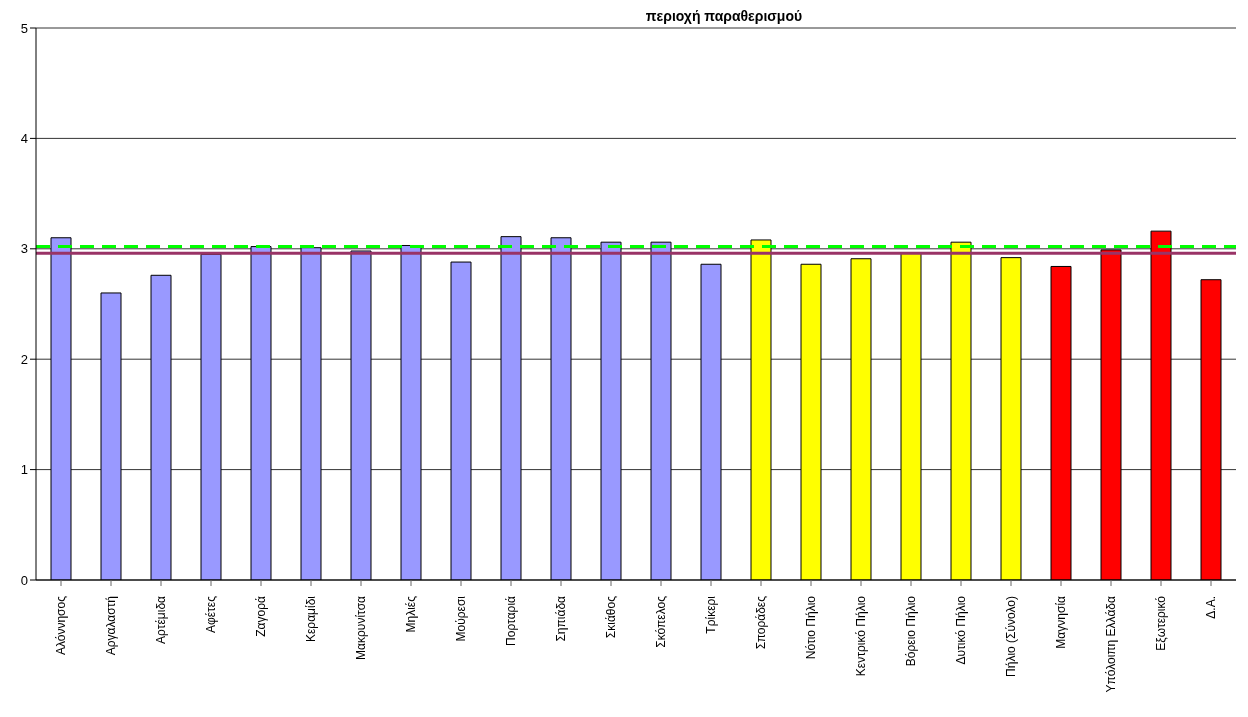 Image resolution: width=1248 pixels, height=717 pixels. Describe the element at coordinates (211, 614) in the screenshot. I see `x-tick-label: Αφέτες` at that location.